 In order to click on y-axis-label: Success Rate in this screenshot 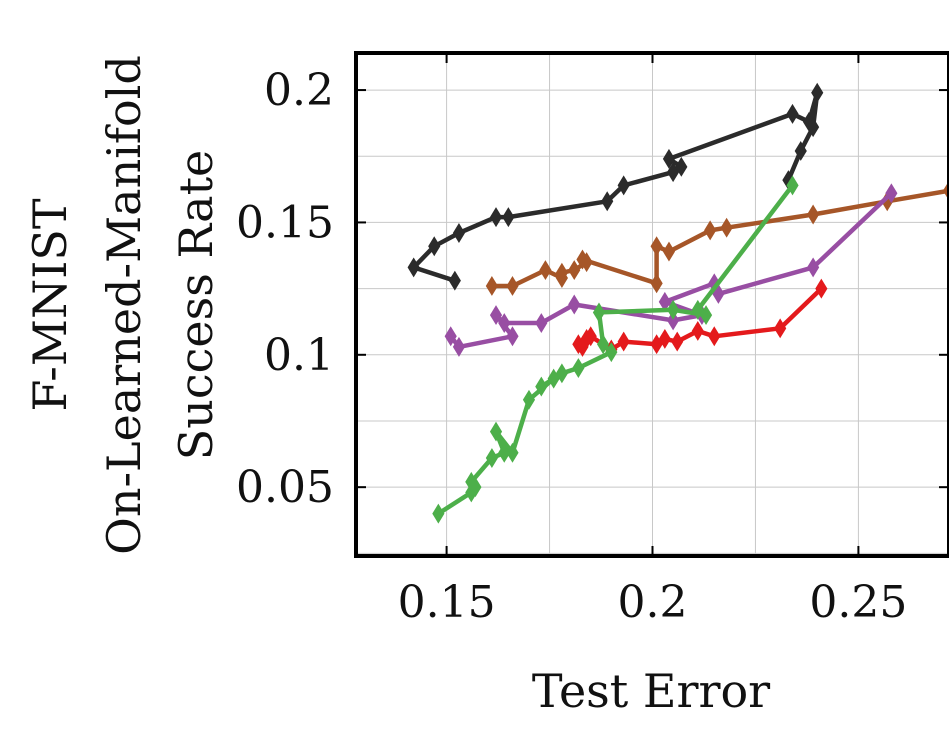, I will do `click(196, 305)`.